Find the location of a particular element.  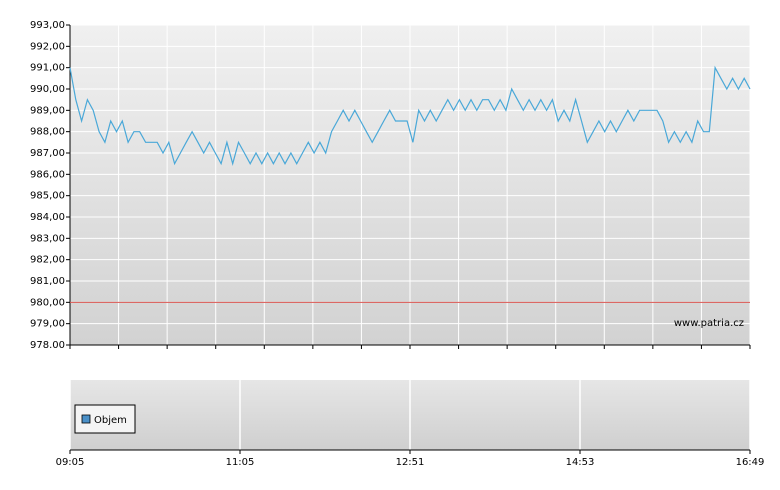

x-tick-label: 14:53 is located at coordinates (580, 462).